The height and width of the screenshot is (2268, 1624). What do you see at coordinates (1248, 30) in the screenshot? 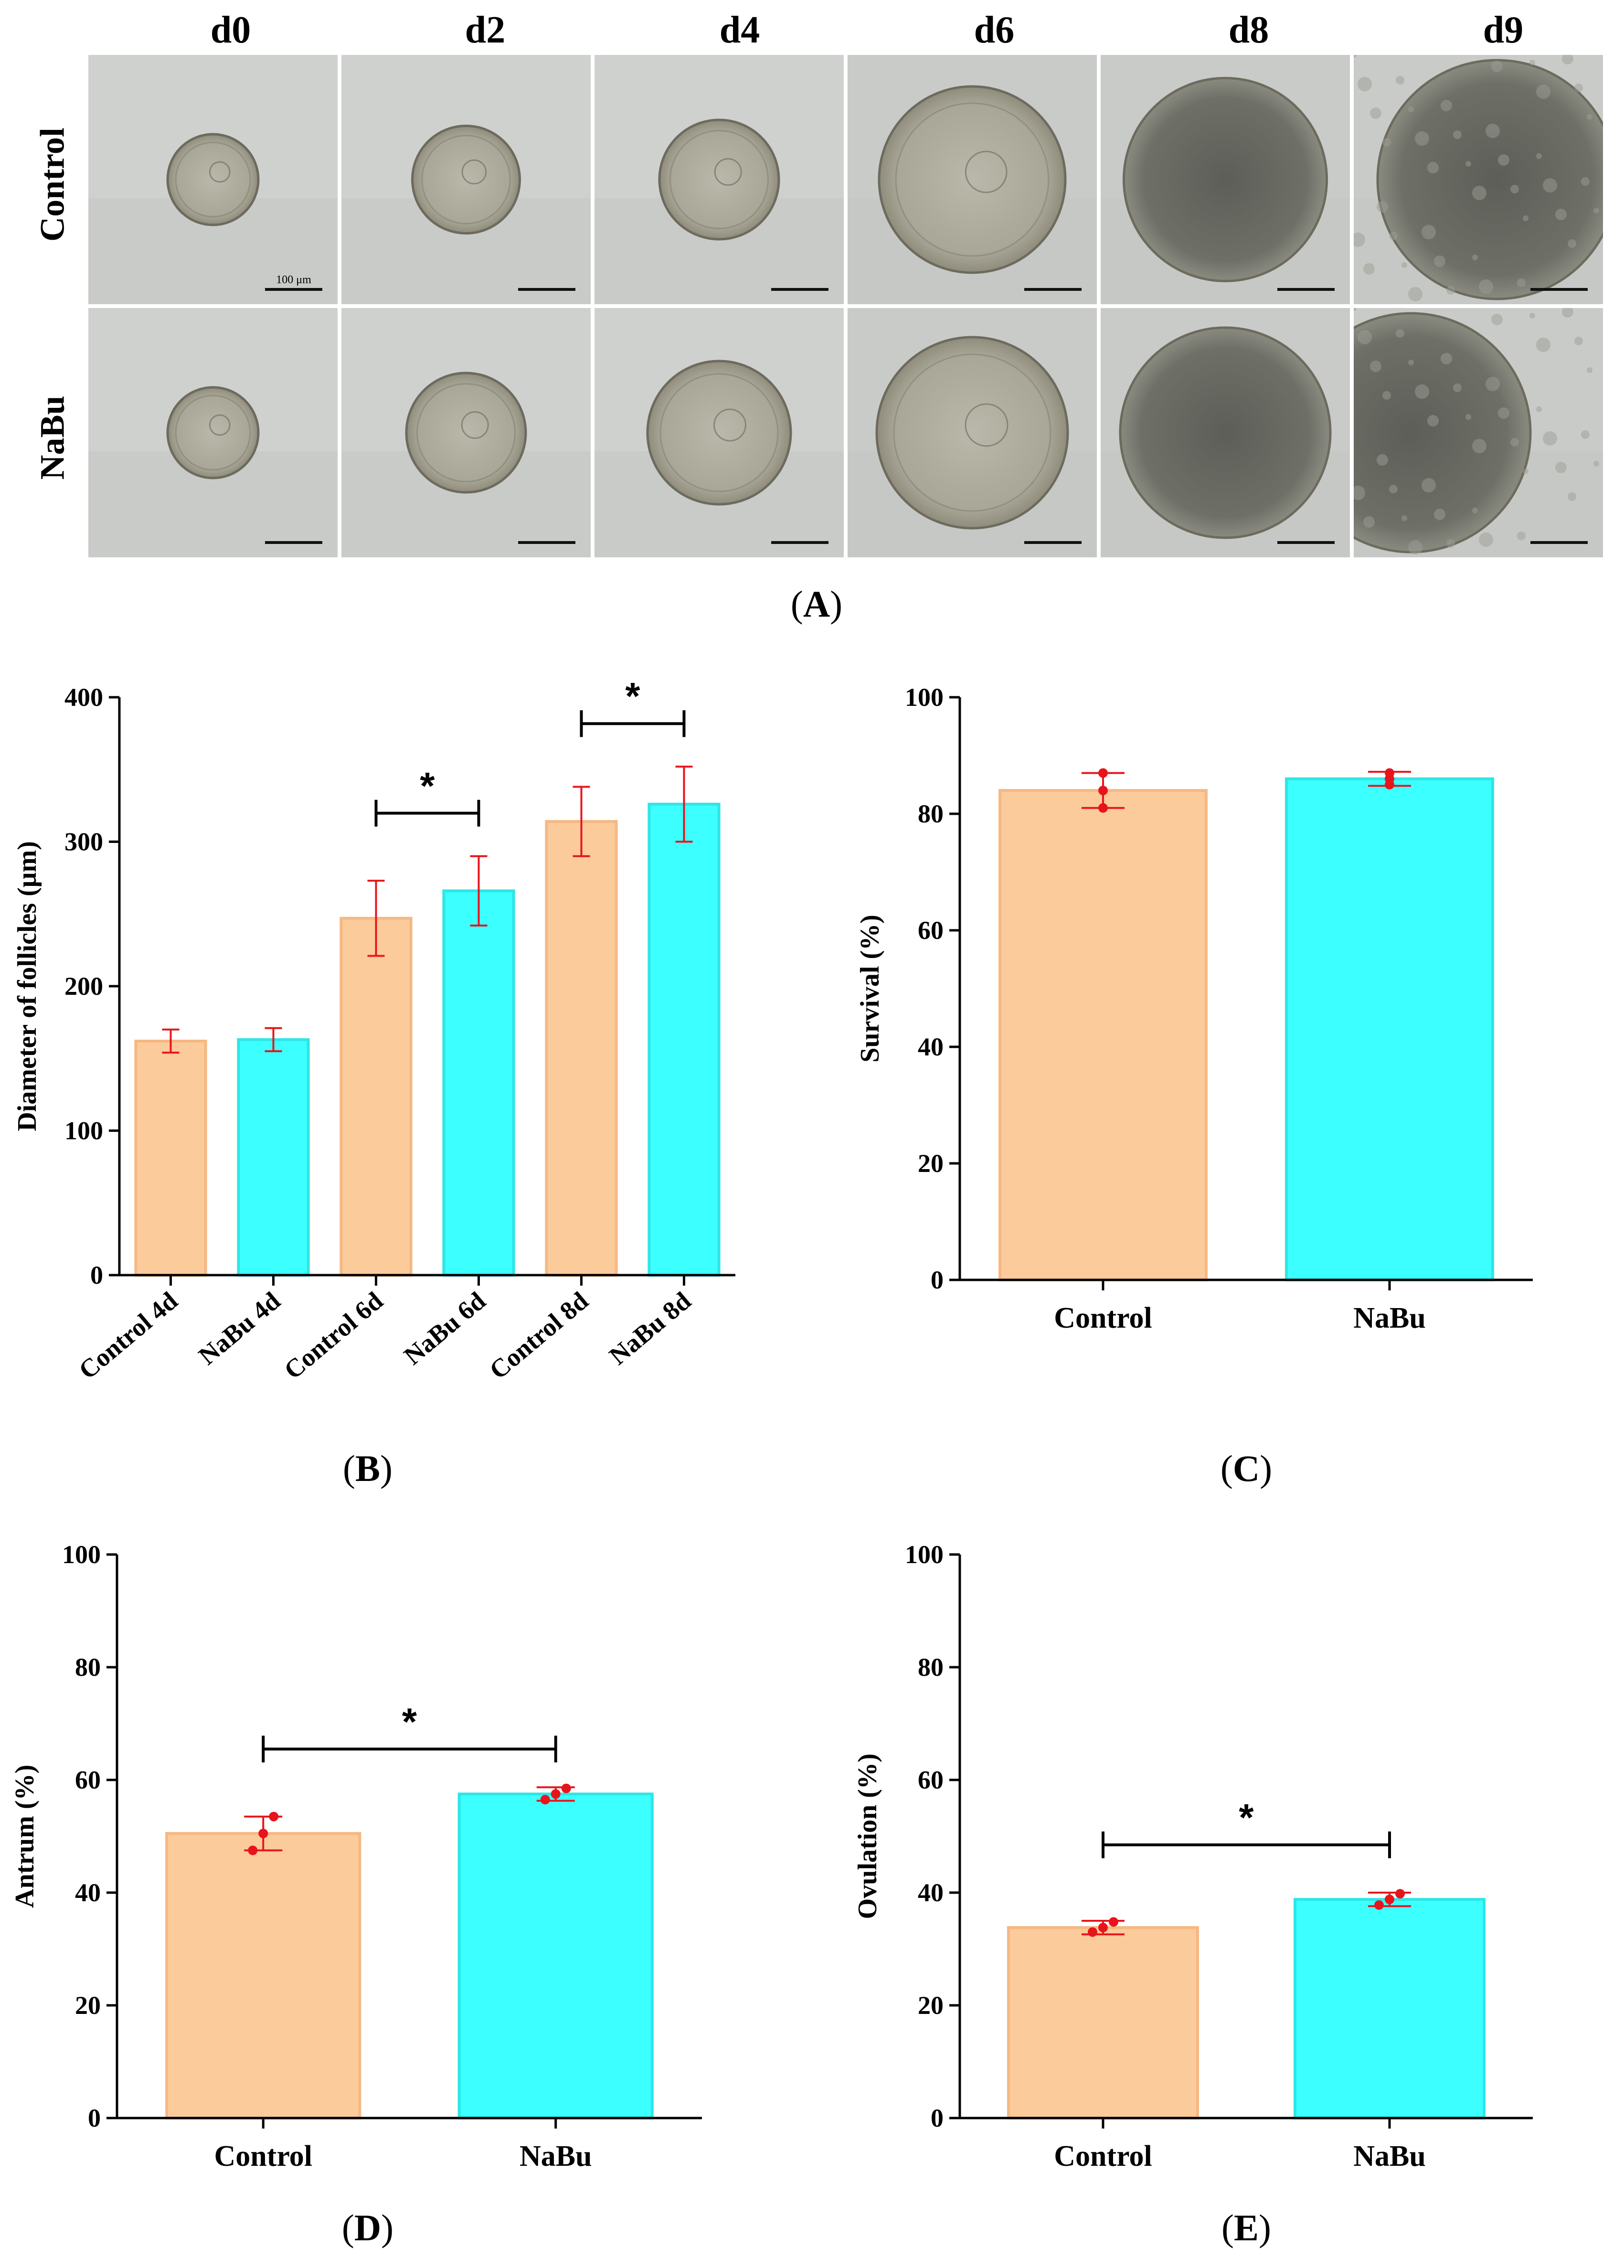
I see `col-header-d8: d8` at bounding box center [1248, 30].